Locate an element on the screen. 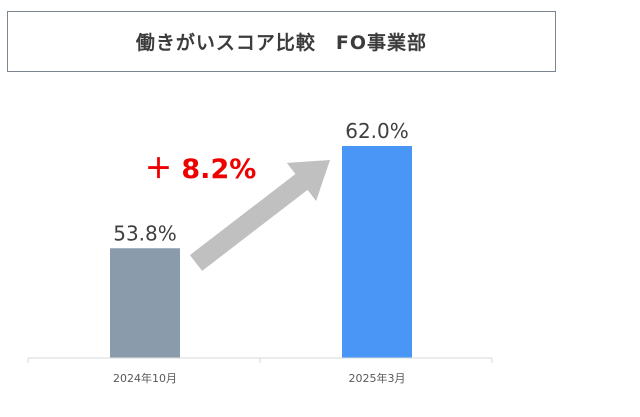  chart-title: 働きがいスコア比較 FO事業部 is located at coordinates (281, 43).